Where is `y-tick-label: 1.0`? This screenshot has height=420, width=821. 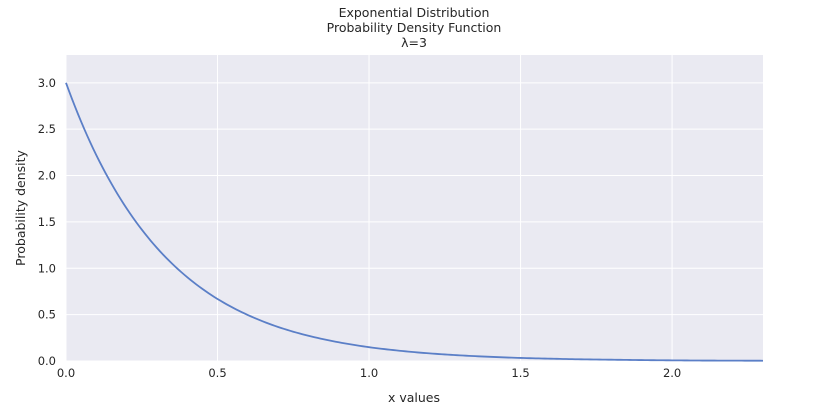 y-tick-label: 1.0 is located at coordinates (47, 268).